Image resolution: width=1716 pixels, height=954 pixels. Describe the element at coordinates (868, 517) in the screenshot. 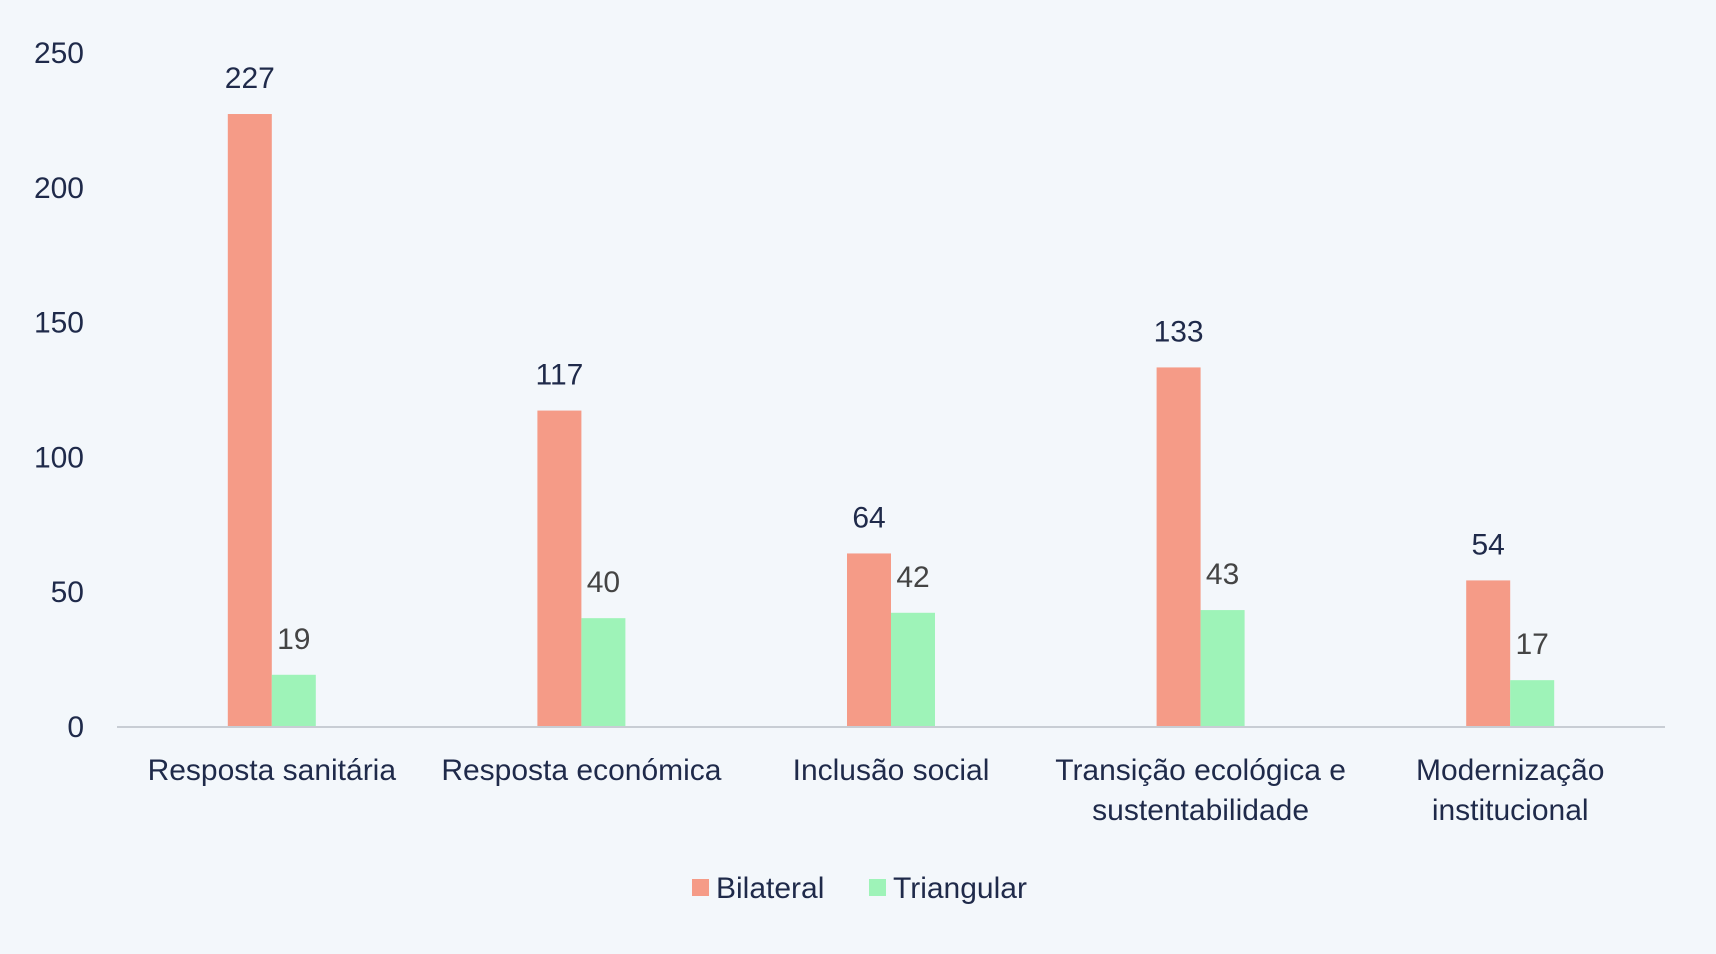

I see `data-label-bilateral: 64` at that location.